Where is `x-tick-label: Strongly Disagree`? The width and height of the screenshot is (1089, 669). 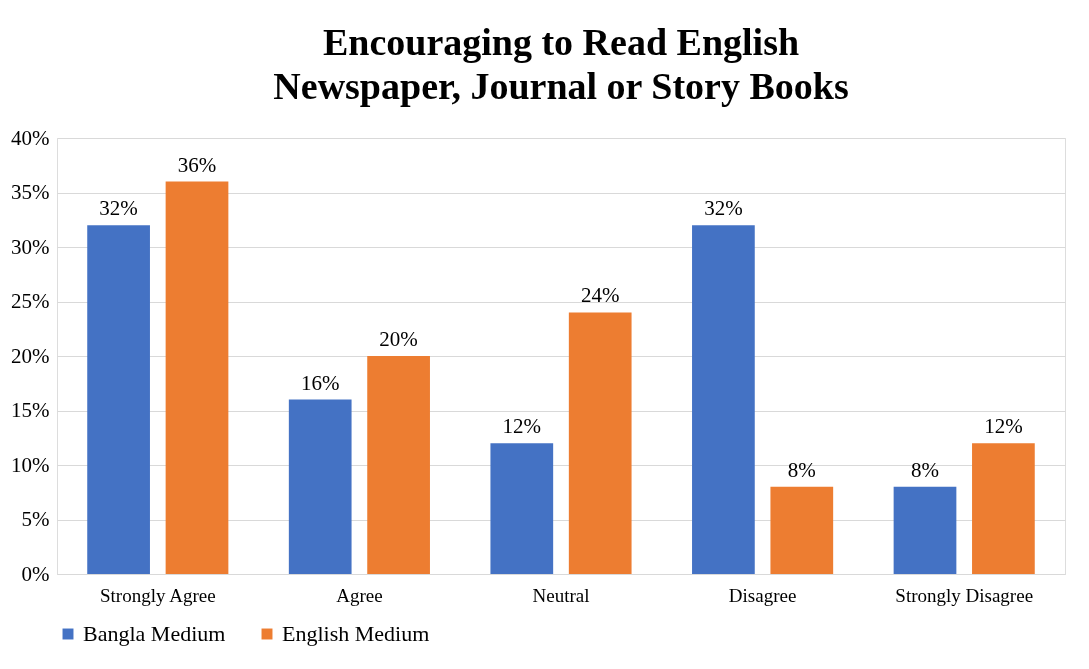
x-tick-label: Strongly Disagree is located at coordinates (964, 595).